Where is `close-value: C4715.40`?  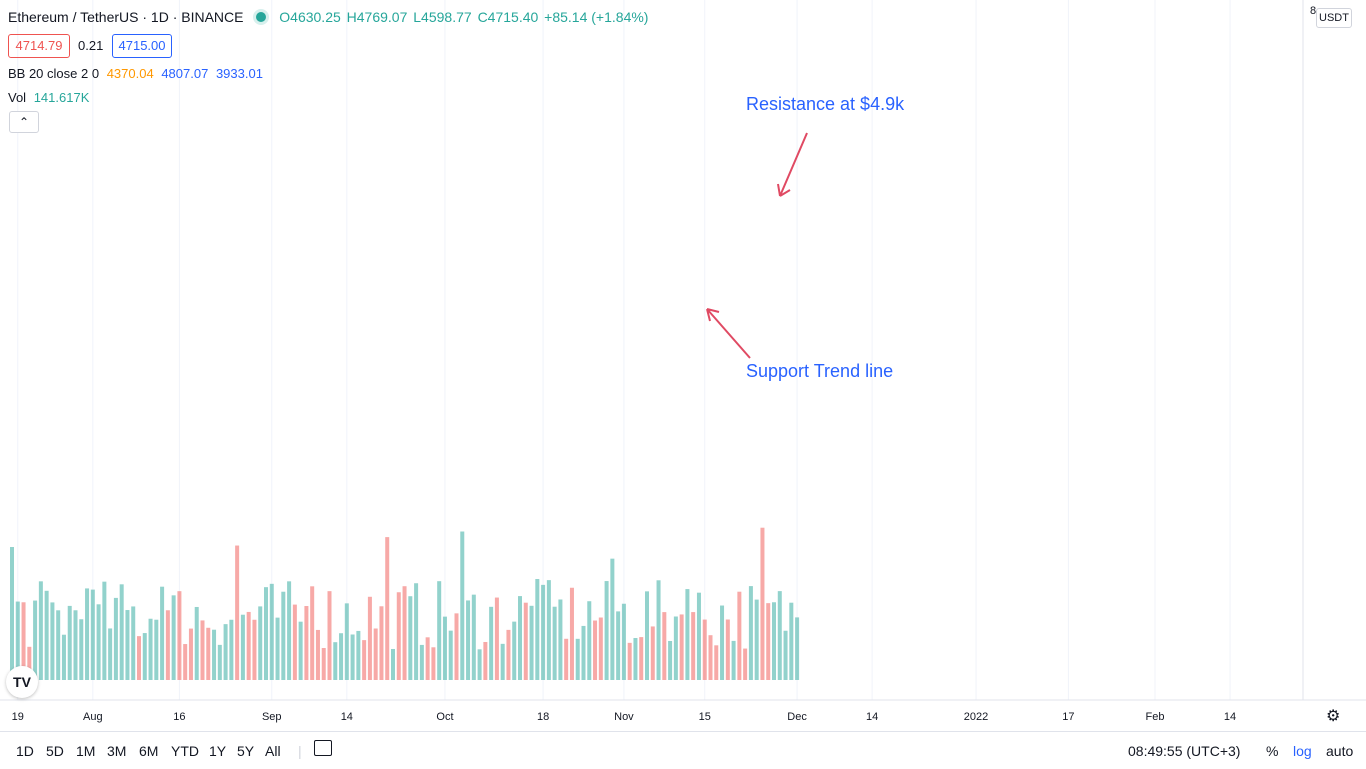 close-value: C4715.40 is located at coordinates (508, 17).